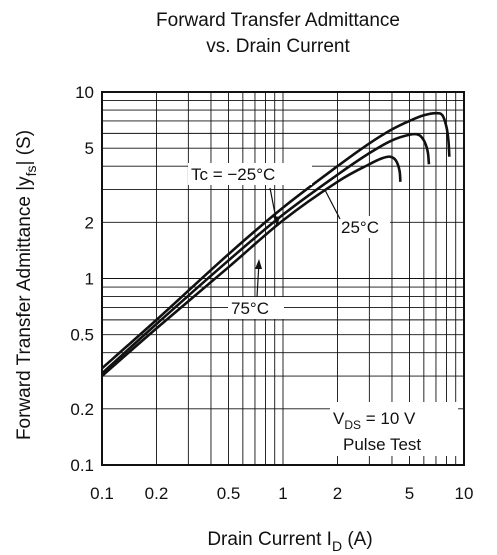  Describe the element at coordinates (89, 279) in the screenshot. I see `y-tick-label: 1` at that location.